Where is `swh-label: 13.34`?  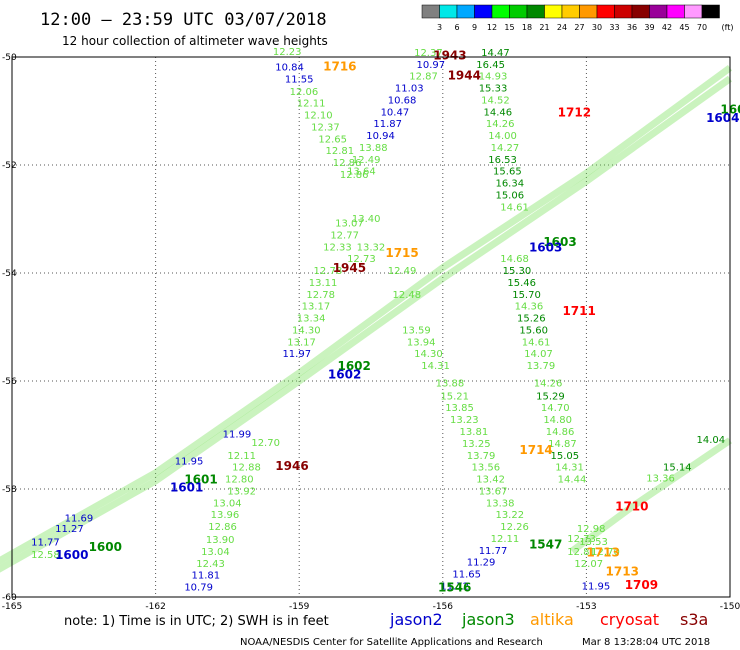
swh-label: 13.34 is located at coordinates (311, 319).